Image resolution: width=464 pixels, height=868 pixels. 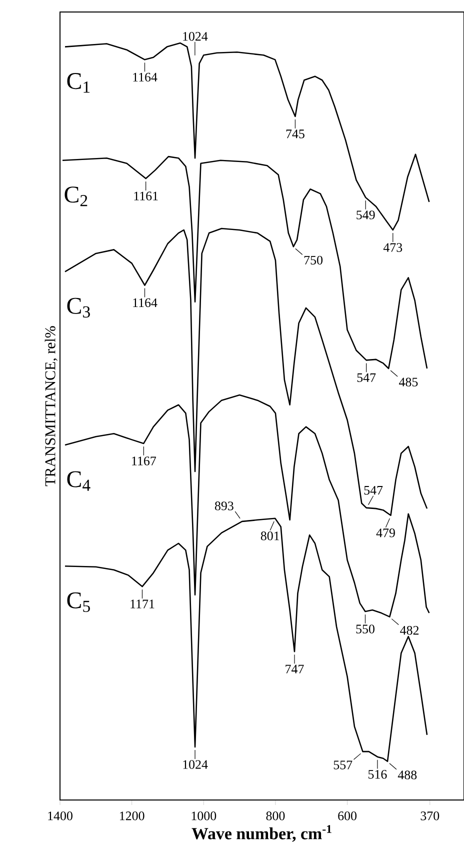 What do you see at coordinates (313, 260) in the screenshot?
I see `annotation: 750` at bounding box center [313, 260].